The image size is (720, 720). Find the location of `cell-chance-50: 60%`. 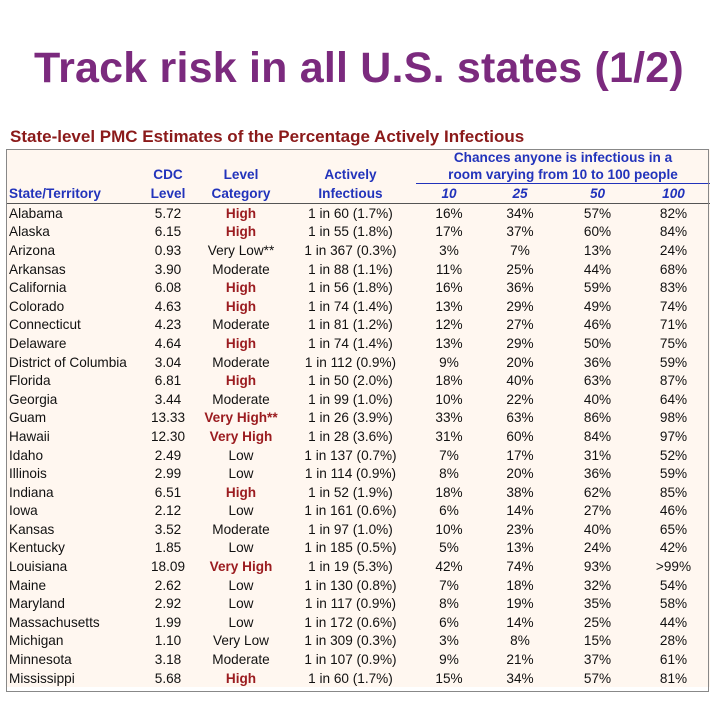

cell-chance-50: 60% is located at coordinates (597, 232).